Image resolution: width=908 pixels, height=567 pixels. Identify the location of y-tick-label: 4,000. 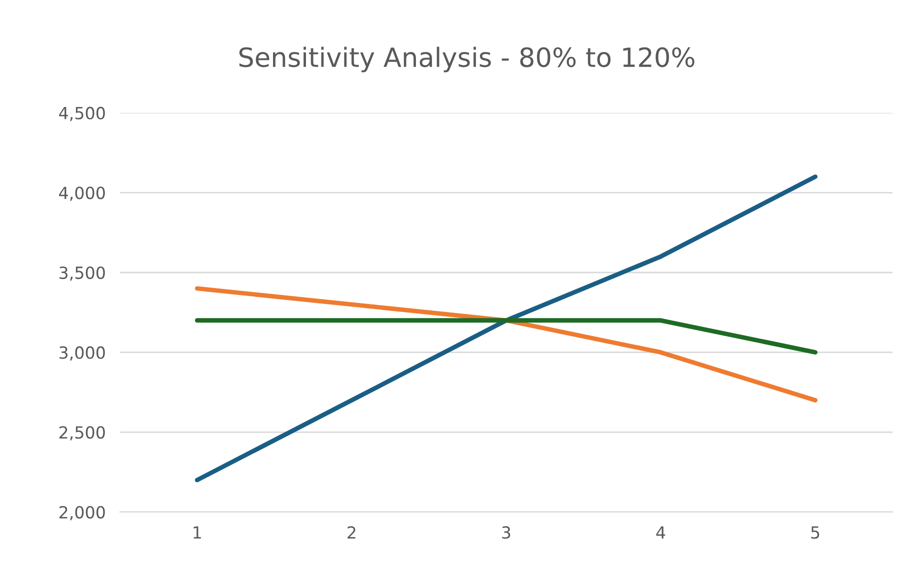
(82, 193).